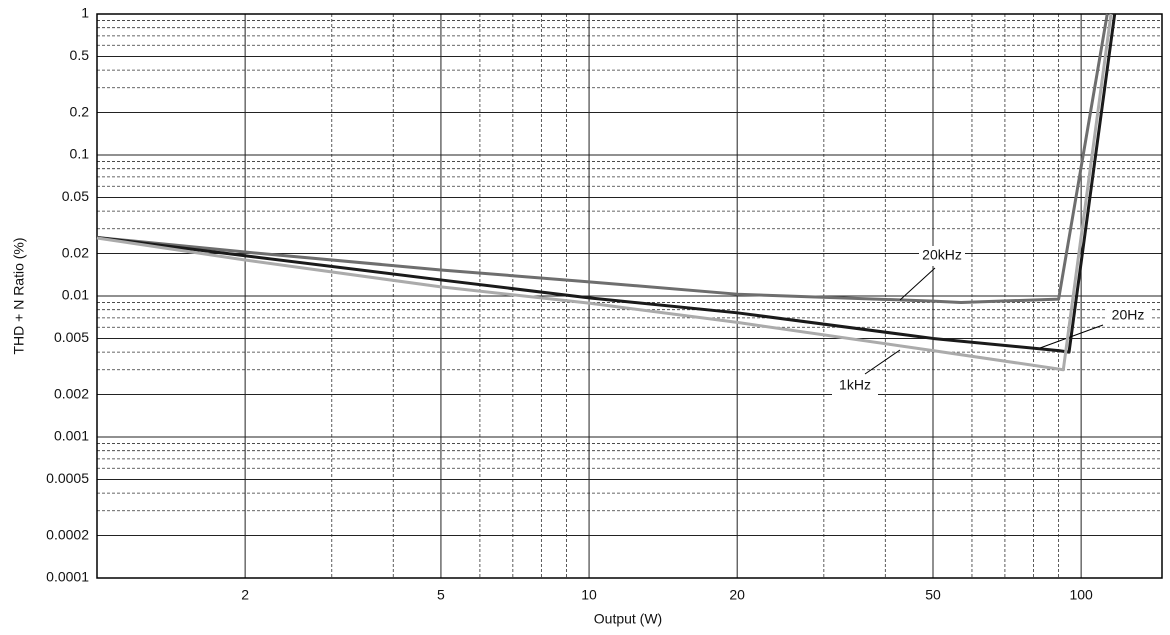 The width and height of the screenshot is (1170, 635). I want to click on y-tick-label: 0.2, so click(80, 111).